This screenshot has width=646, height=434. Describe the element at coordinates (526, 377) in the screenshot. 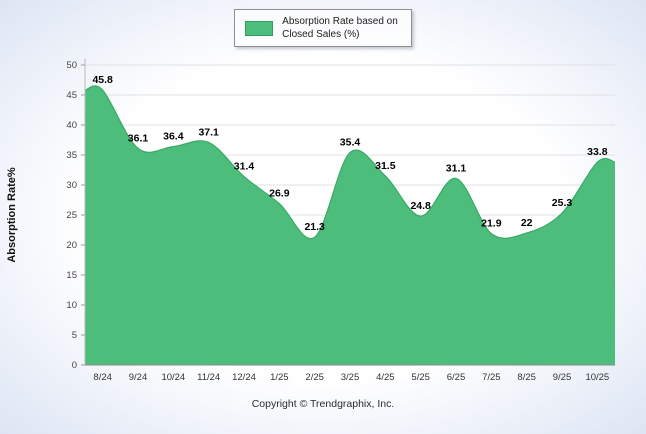

I see `x-tick-label: 8/25` at that location.